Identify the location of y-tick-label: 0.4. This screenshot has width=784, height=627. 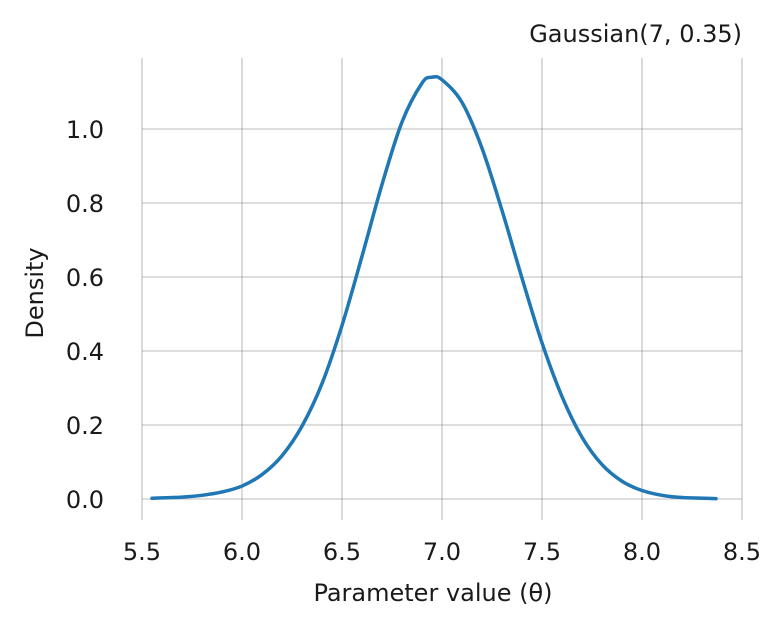
(85, 352).